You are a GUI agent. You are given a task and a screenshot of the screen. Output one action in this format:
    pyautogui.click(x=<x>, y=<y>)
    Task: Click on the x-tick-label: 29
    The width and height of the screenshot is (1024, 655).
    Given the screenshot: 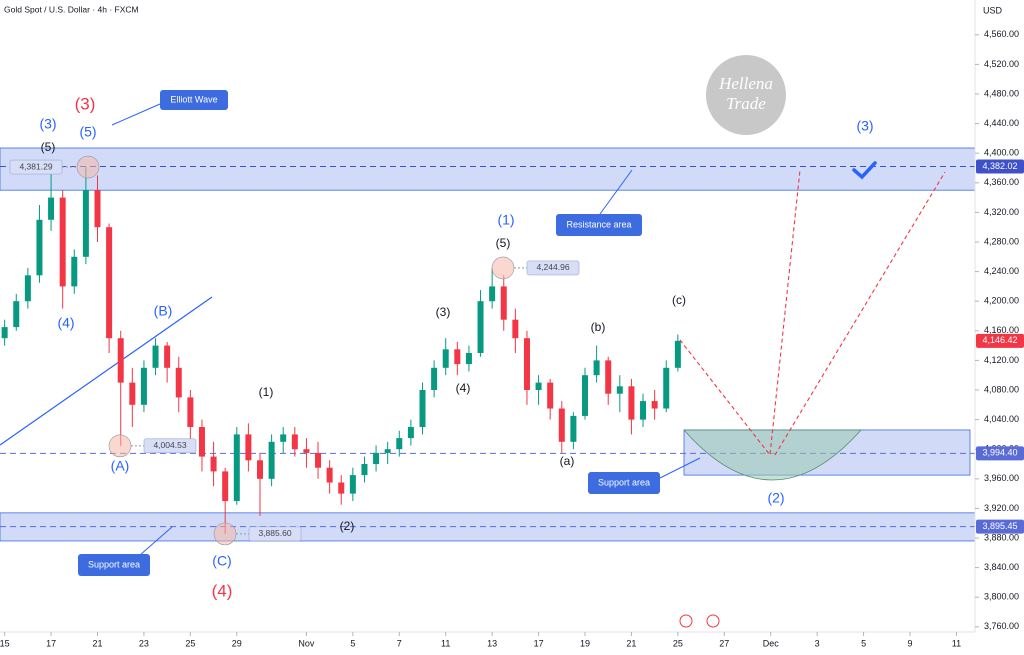 What is the action you would take?
    pyautogui.click(x=237, y=643)
    